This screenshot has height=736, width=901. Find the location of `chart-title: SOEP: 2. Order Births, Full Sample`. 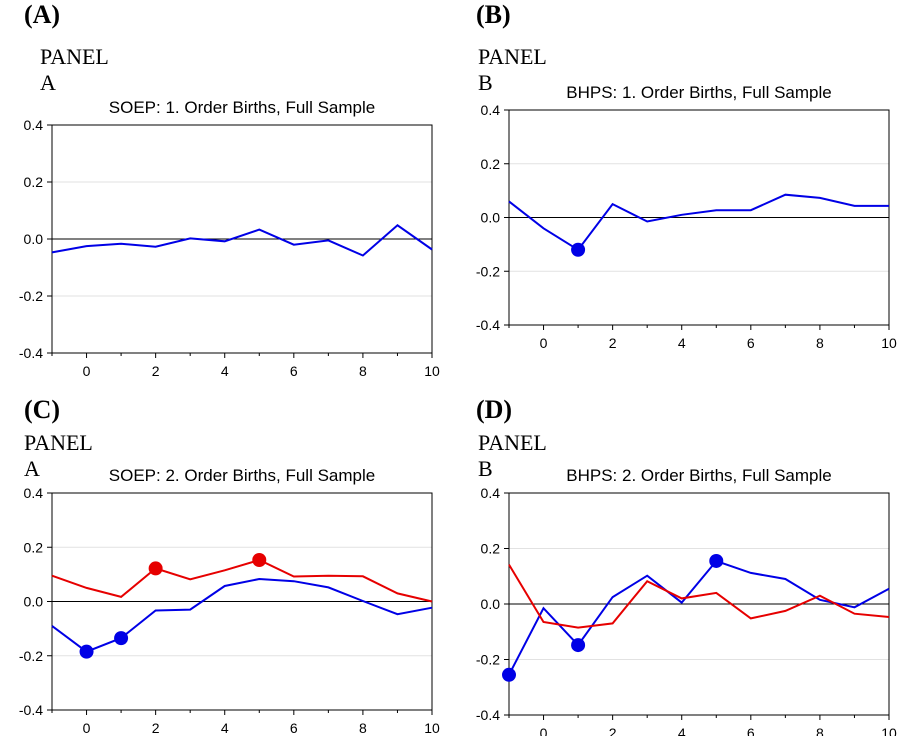

chart-title: SOEP: 2. Order Births, Full Sample is located at coordinates (242, 475).